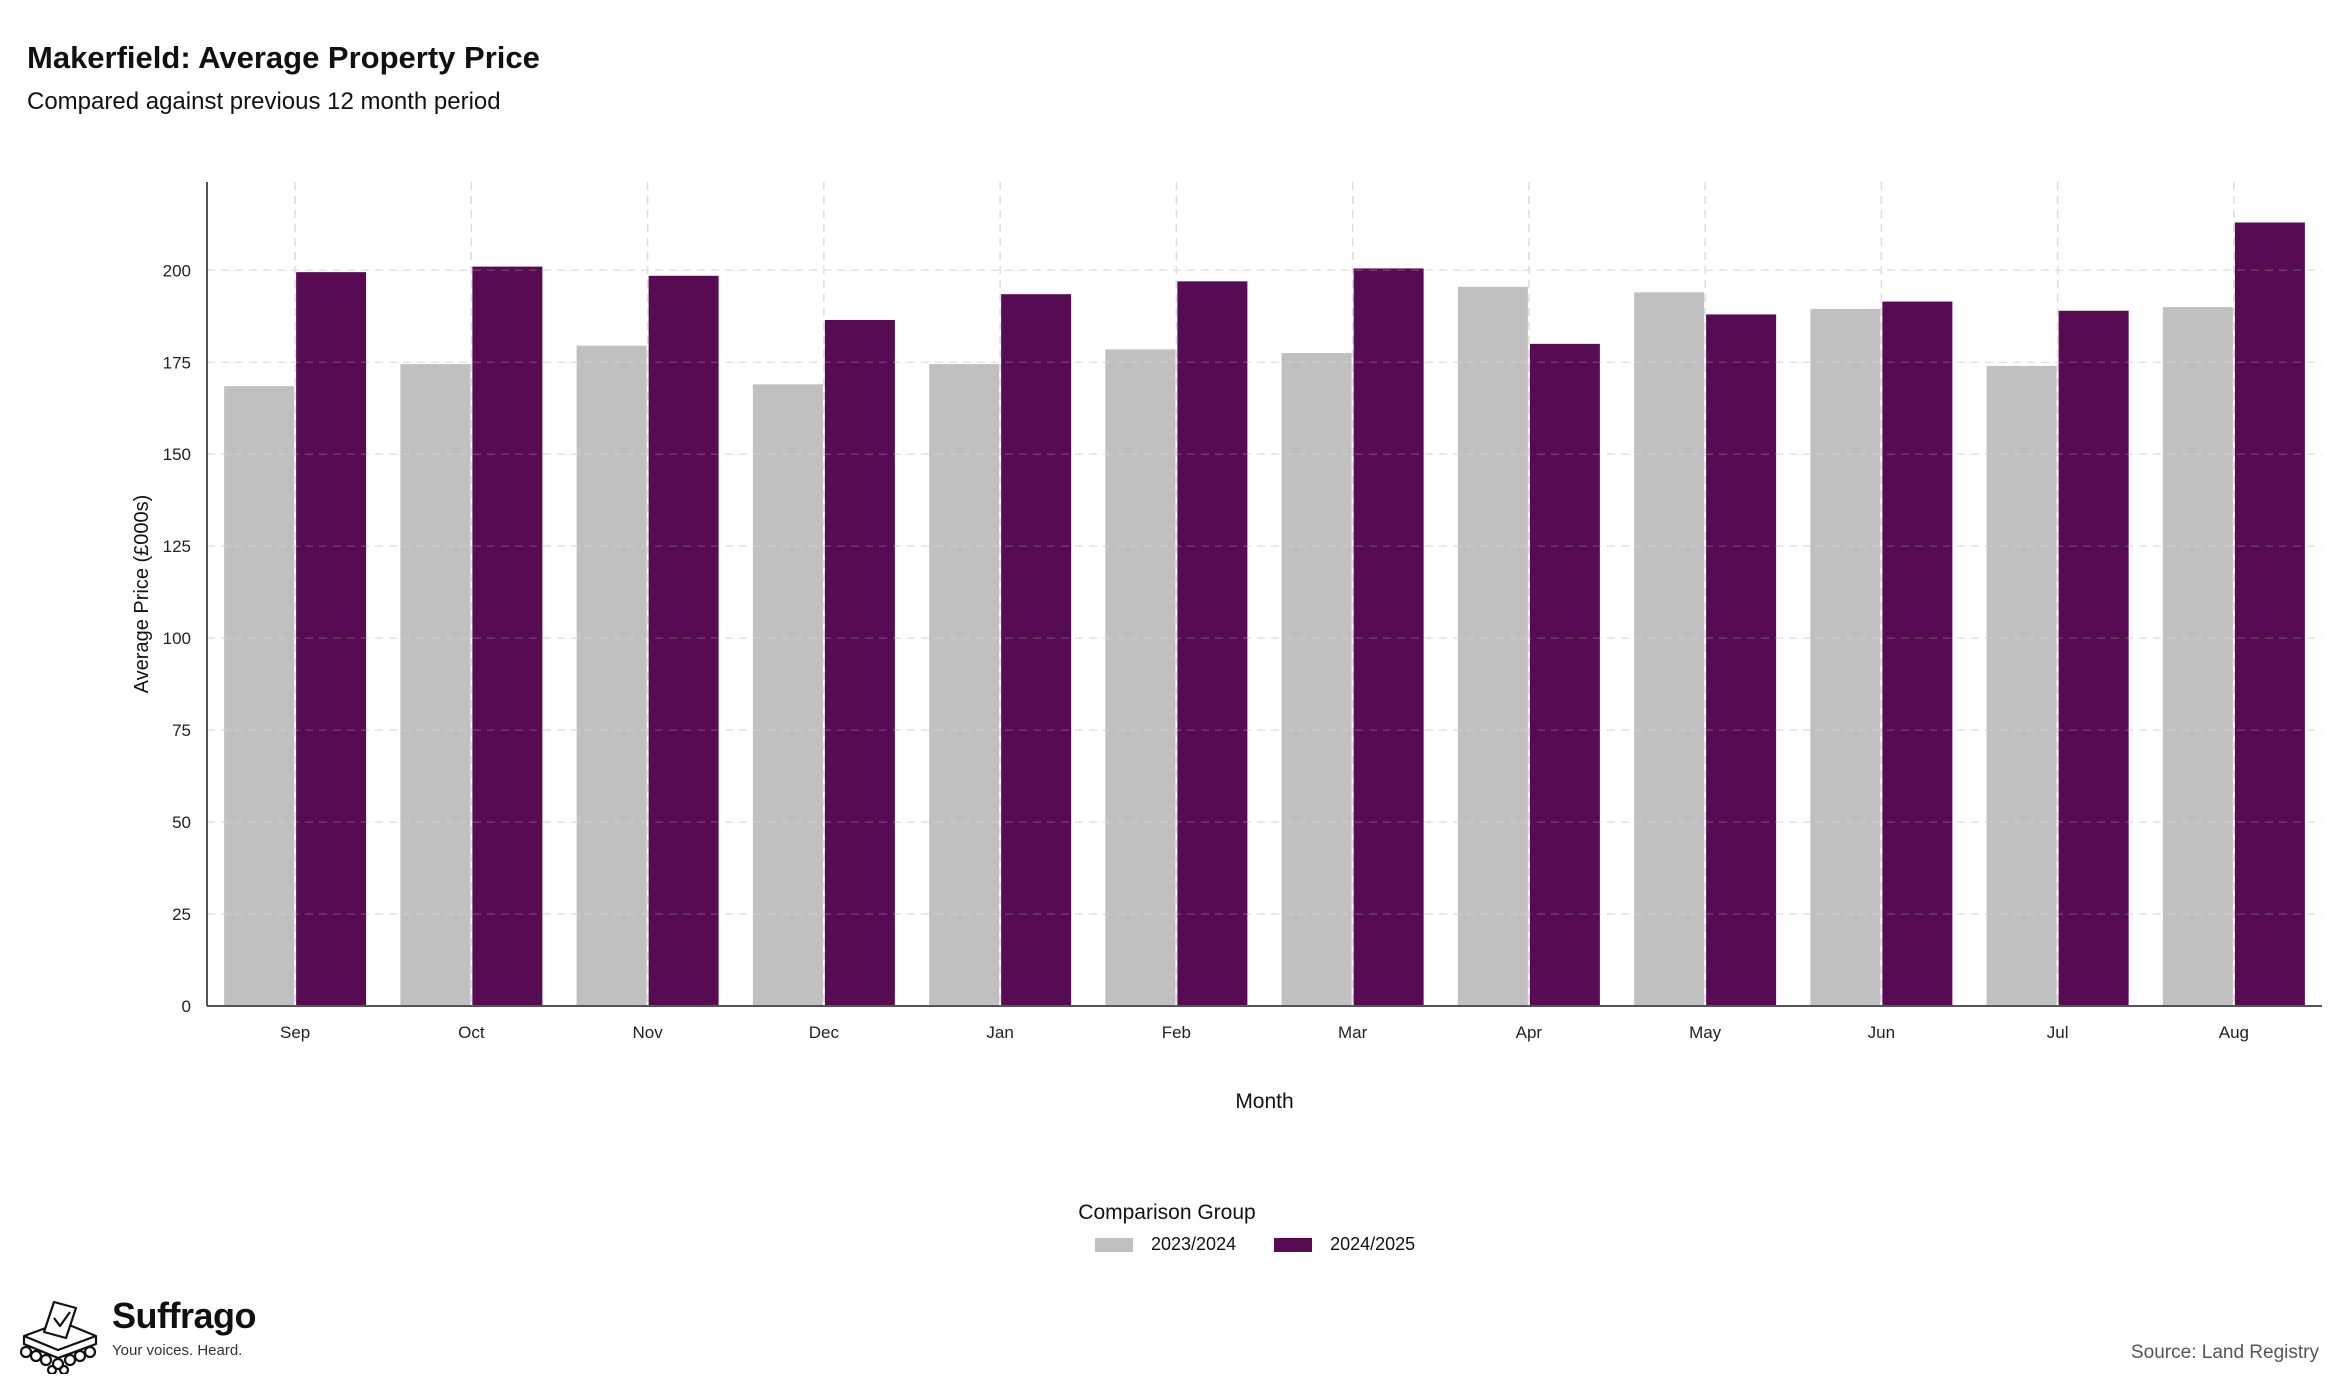  What do you see at coordinates (1176, 1032) in the screenshot?
I see `x-tick-label: Feb` at bounding box center [1176, 1032].